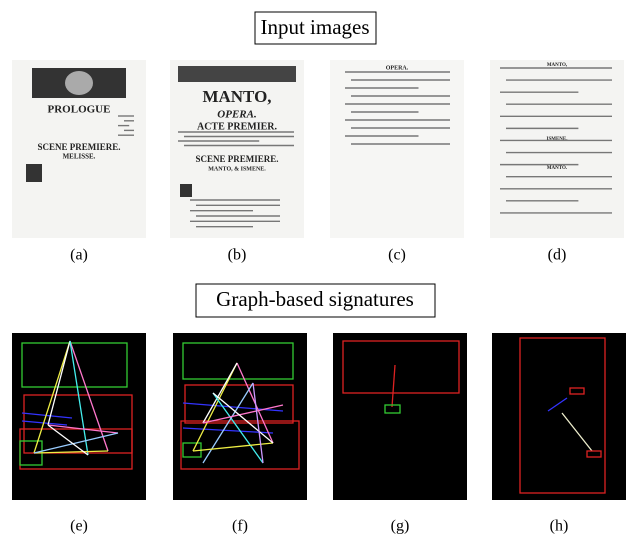 The width and height of the screenshot is (630, 539). Describe the element at coordinates (557, 168) in the screenshot. I see `page-heading: MANTO.` at that location.